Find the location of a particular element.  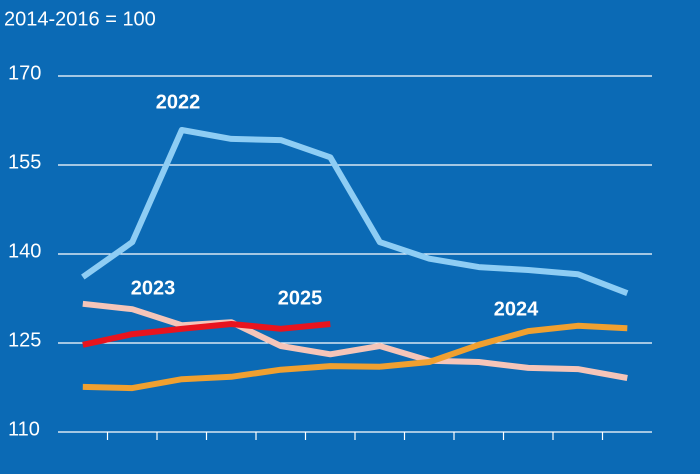

y-tick-label: 155 is located at coordinates (24, 162).